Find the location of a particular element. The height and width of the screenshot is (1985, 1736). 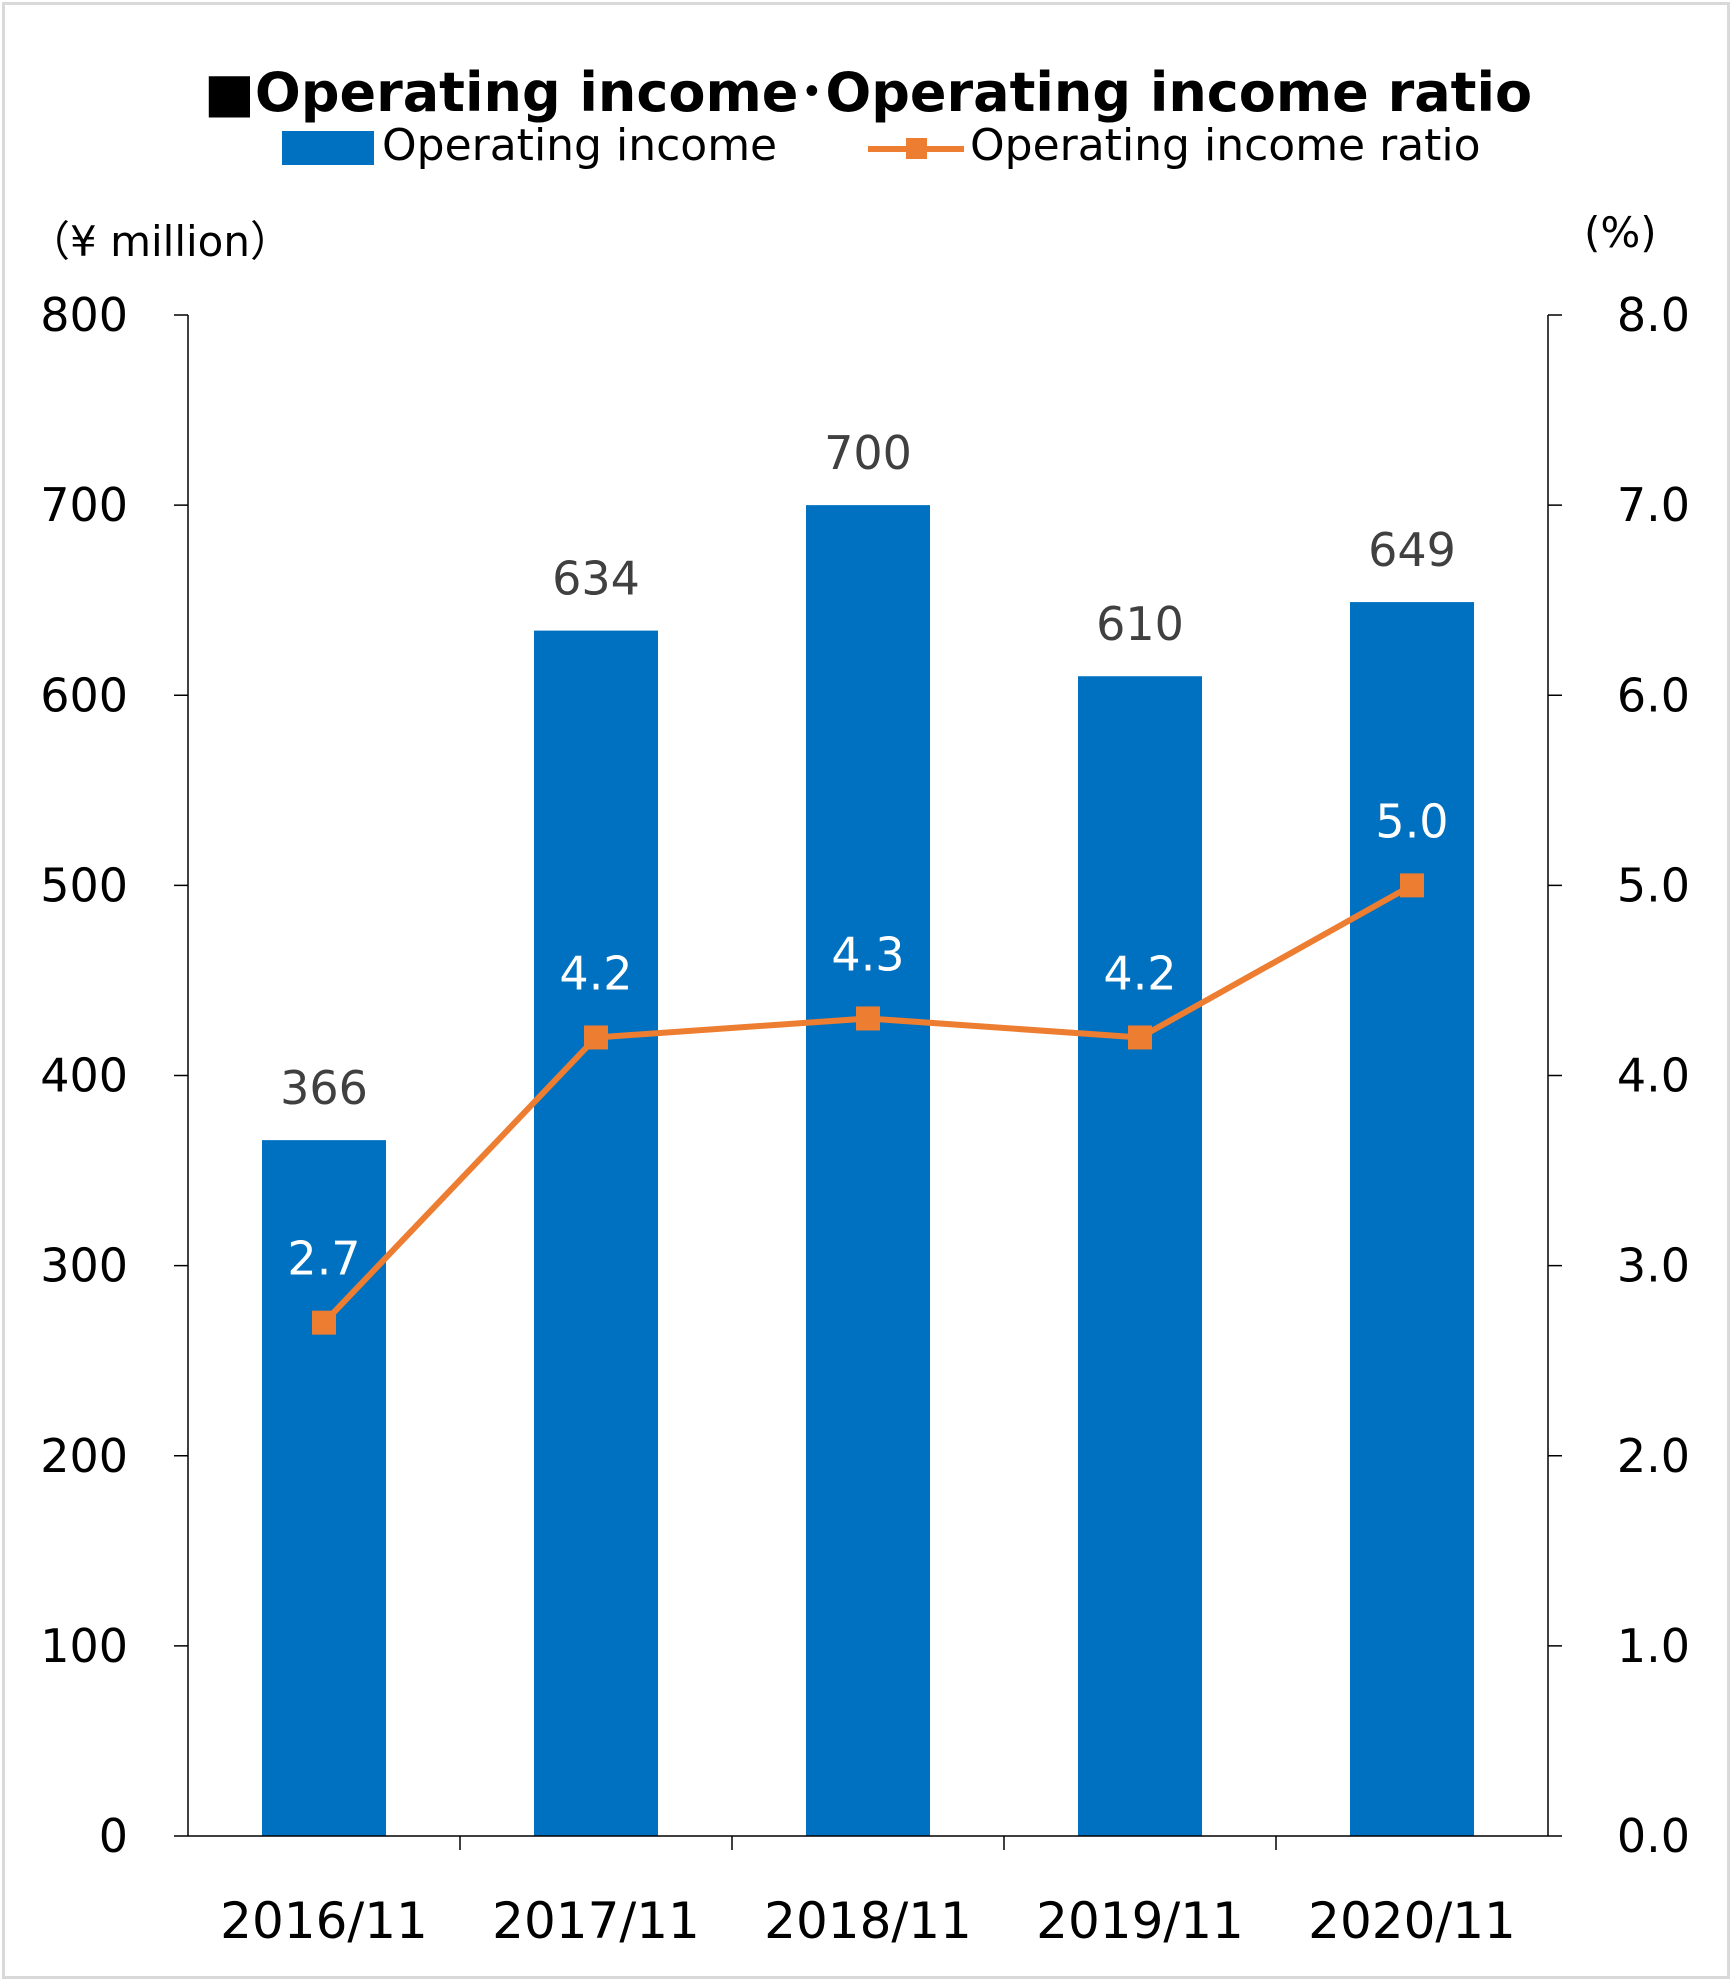

right-tick-label: 8.0 is located at coordinates (1653, 315).